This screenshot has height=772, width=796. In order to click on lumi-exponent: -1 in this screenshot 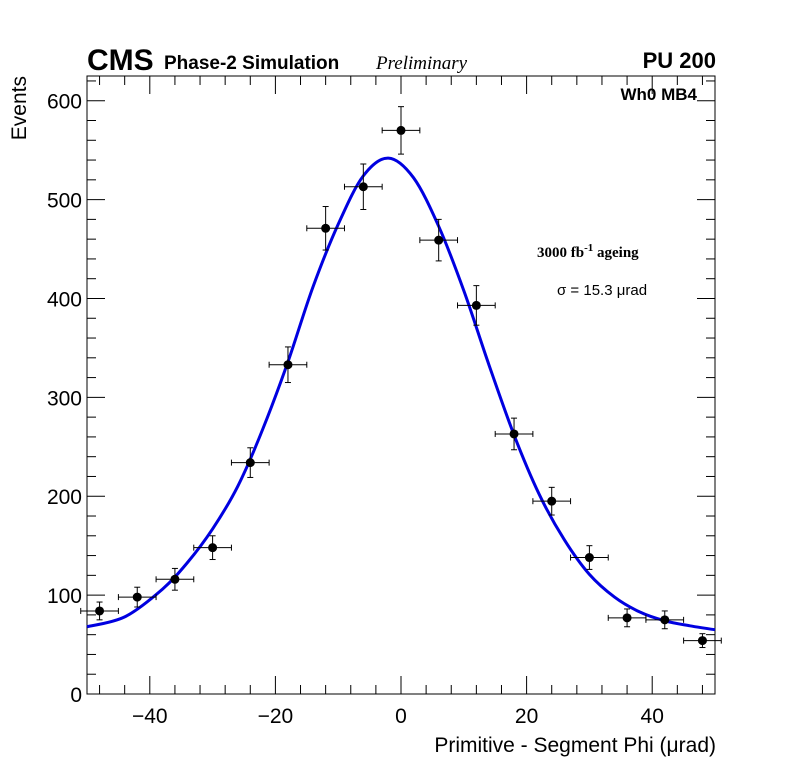, I will do `click(588, 248)`.